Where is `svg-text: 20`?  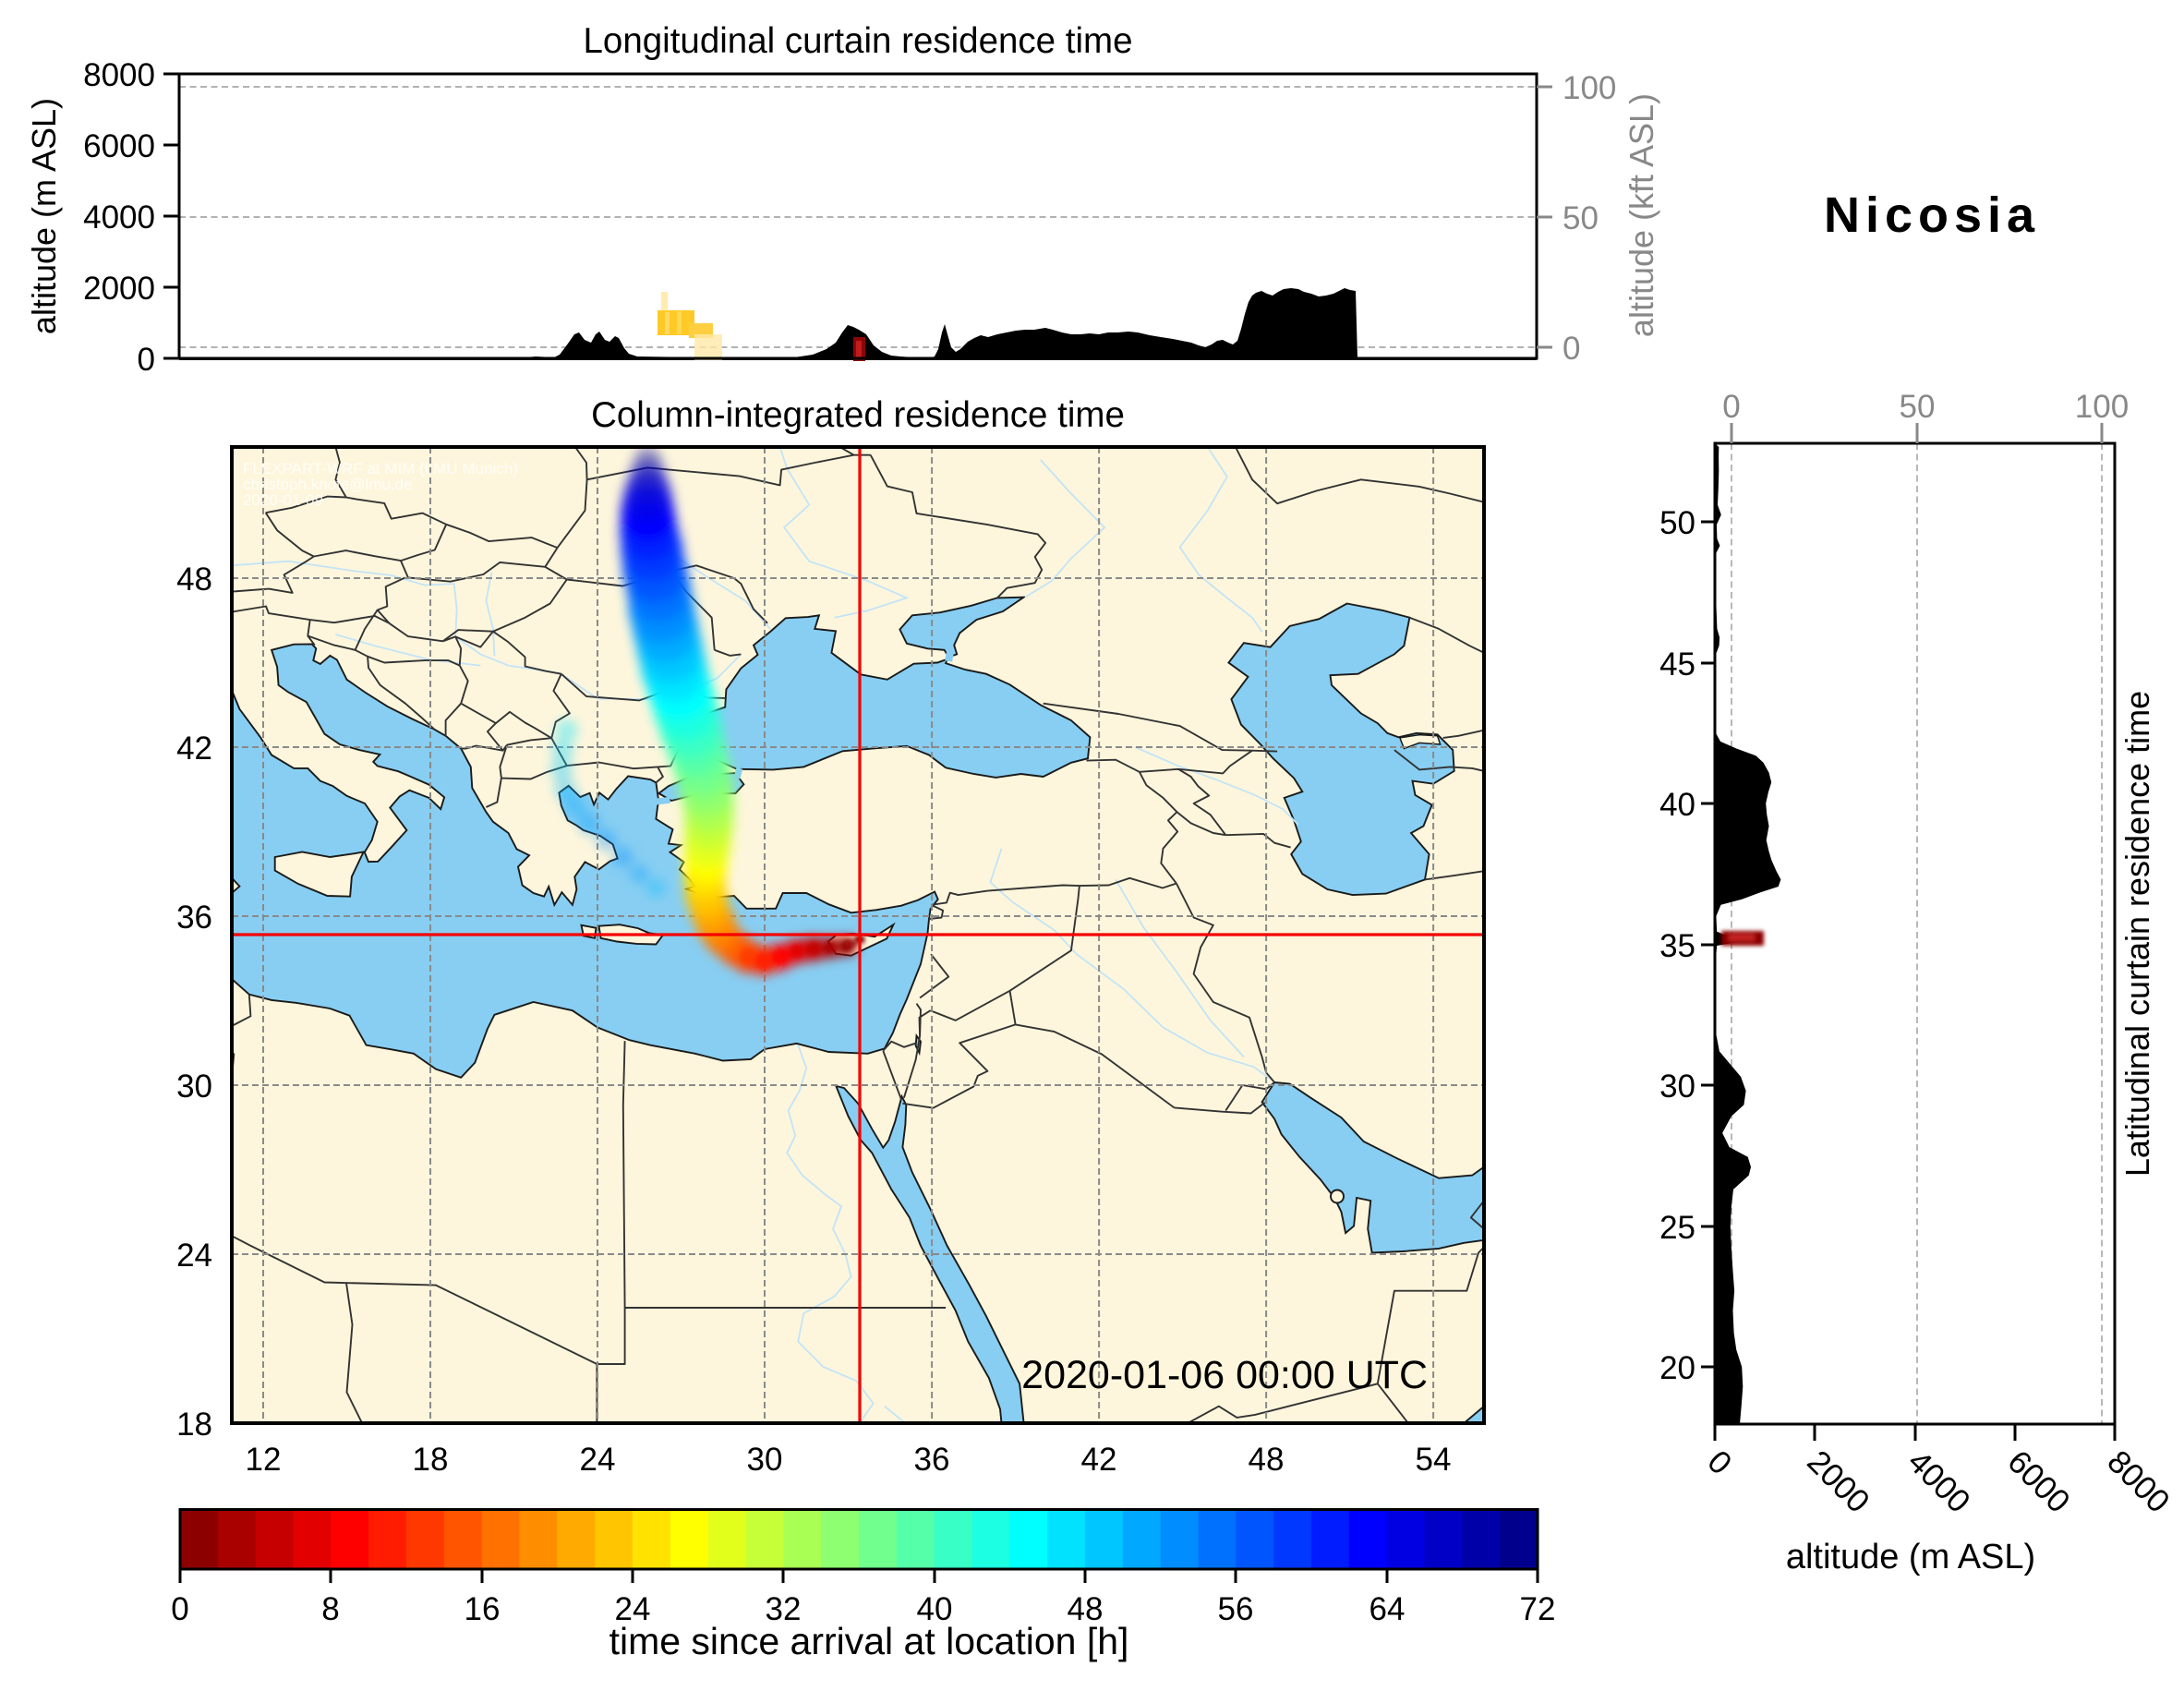 svg-text: 20 is located at coordinates (1677, 1368).